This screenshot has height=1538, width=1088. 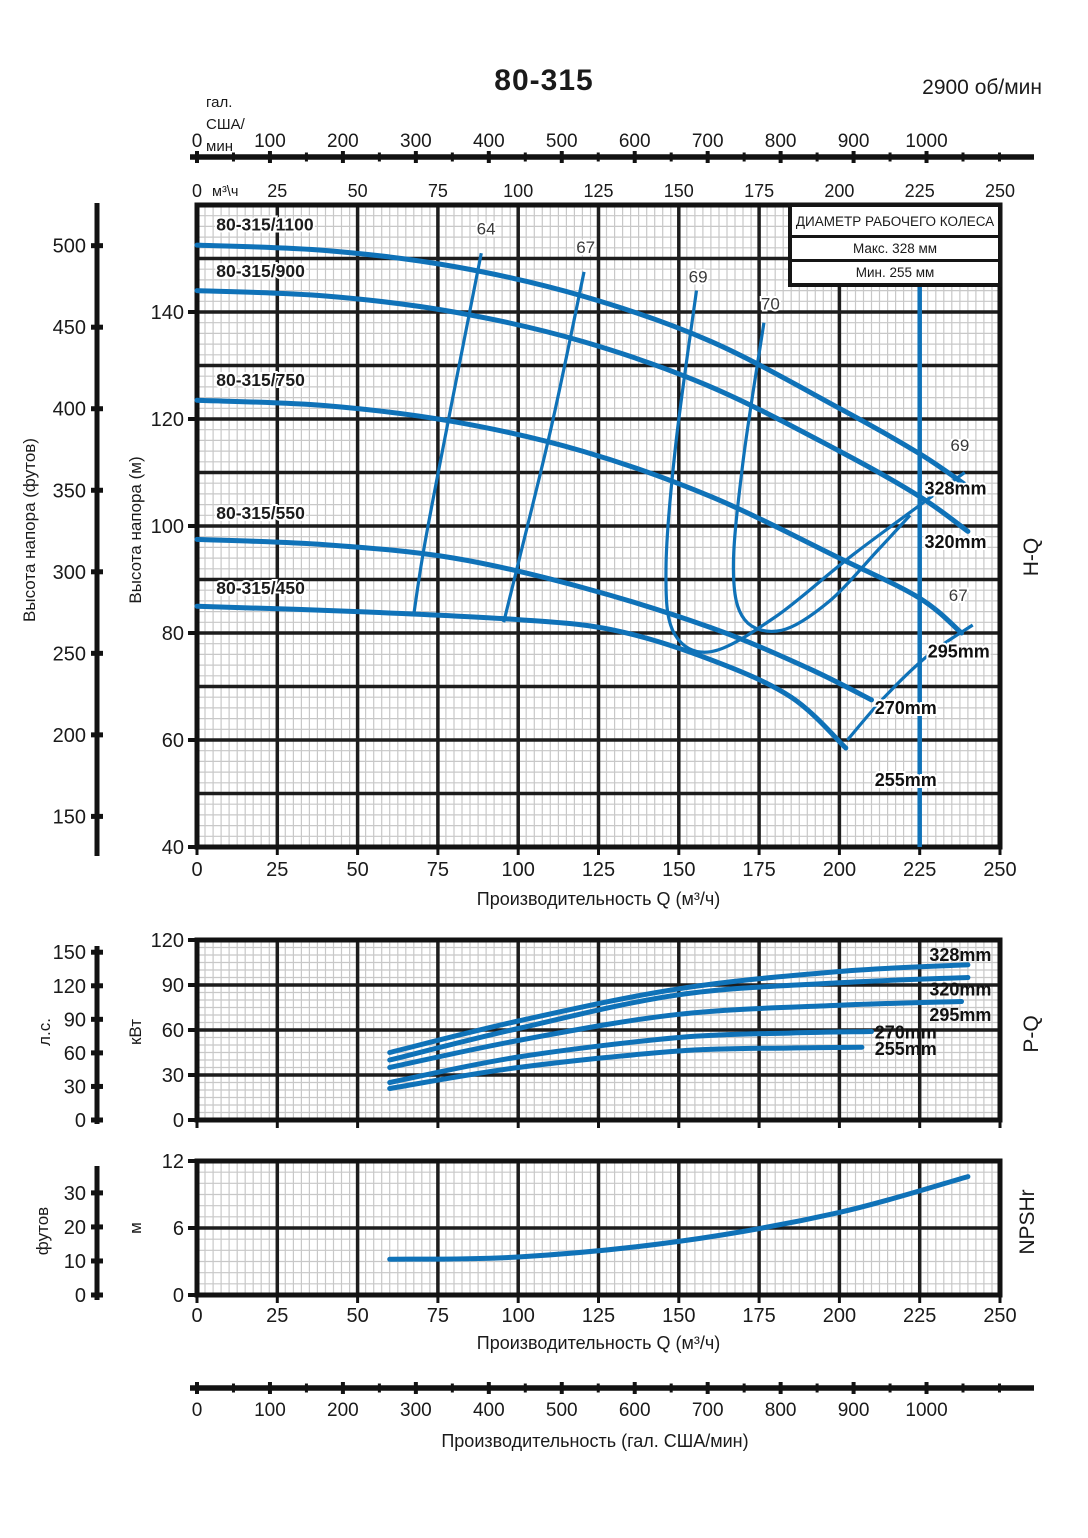 What do you see at coordinates (69, 247) in the screenshot?
I see `hq-secondary-tick-label: 500` at bounding box center [69, 247].